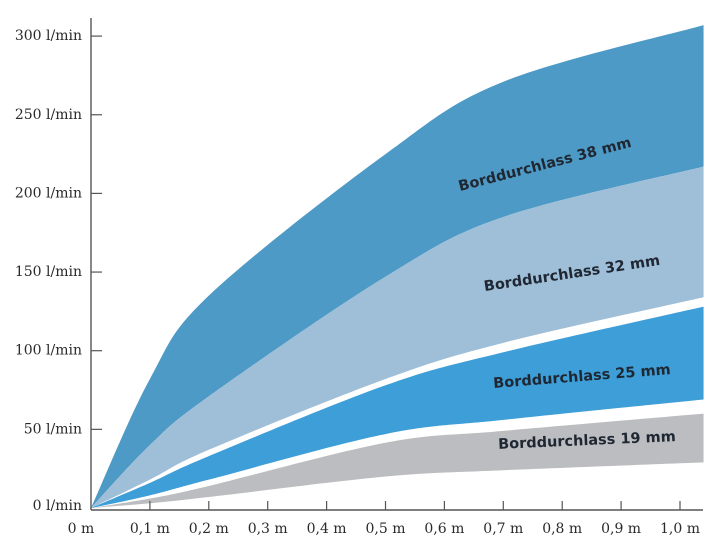 This screenshot has height=559, width=712. What do you see at coordinates (150, 529) in the screenshot?
I see `x-tick-label: 0,1 m` at bounding box center [150, 529].